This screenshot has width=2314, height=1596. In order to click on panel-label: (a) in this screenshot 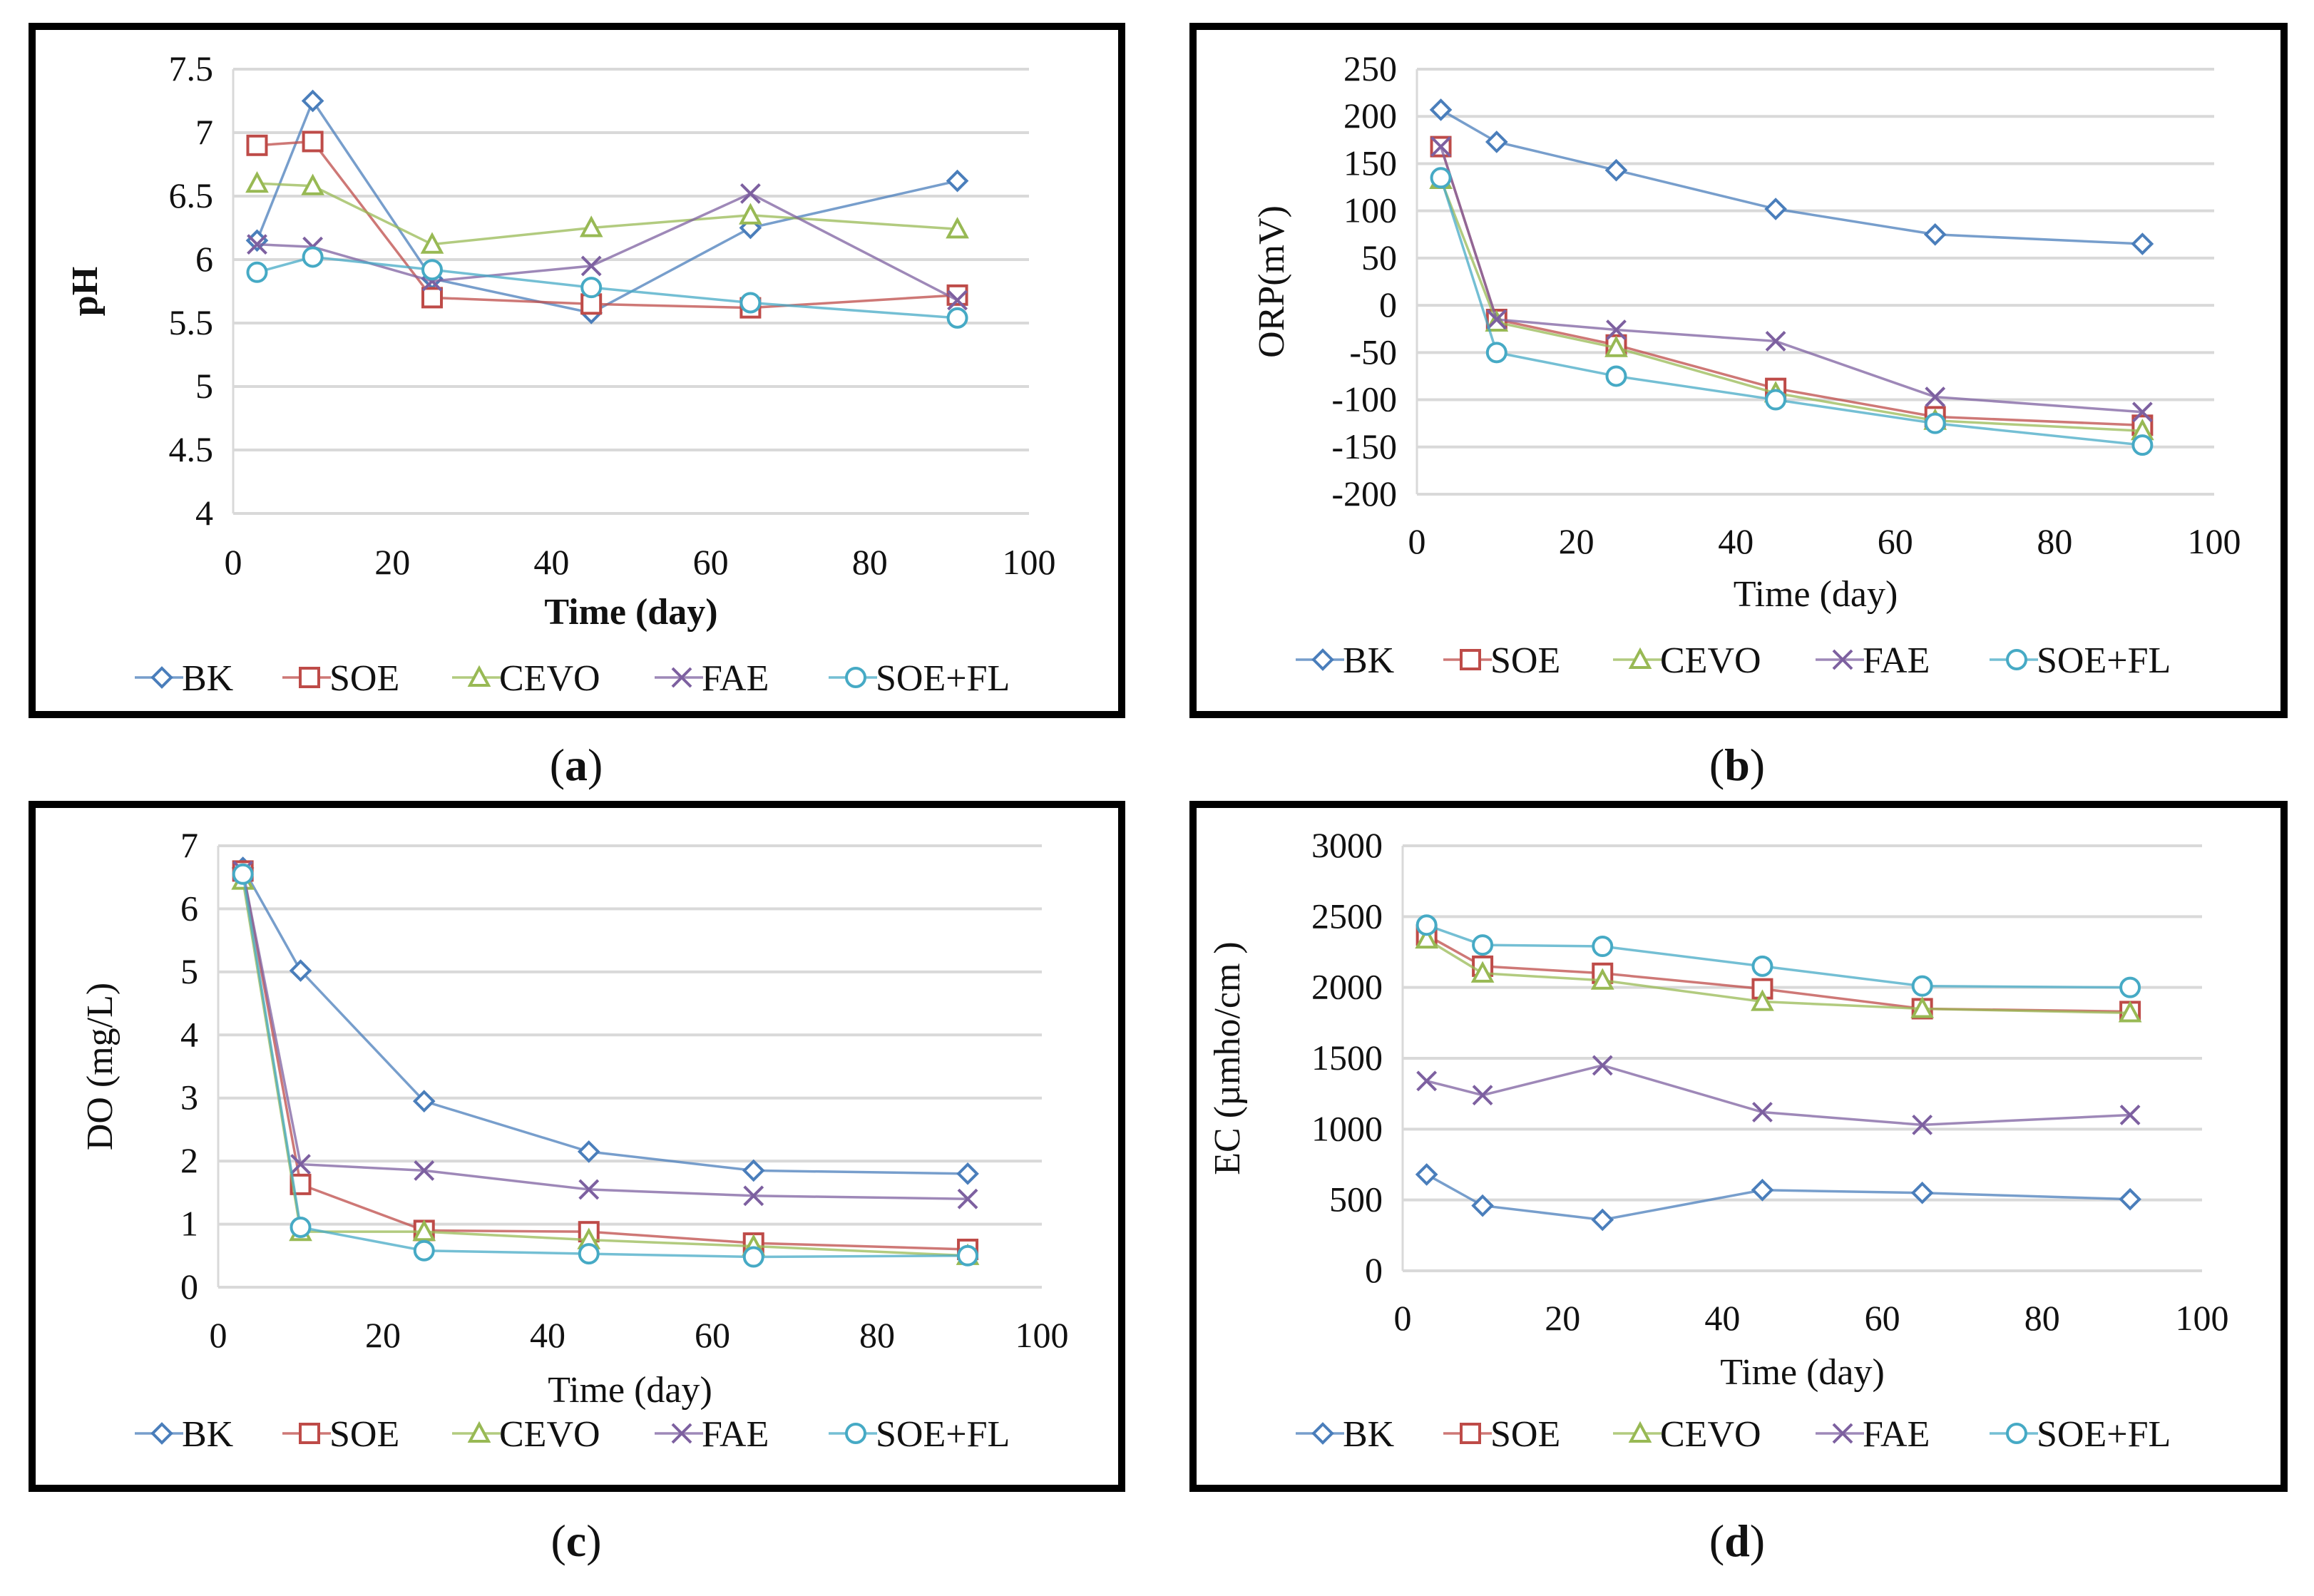, I will do `click(576, 765)`.